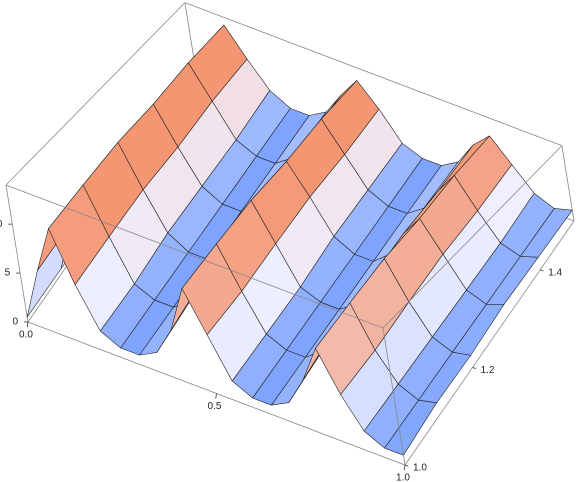  Describe the element at coordinates (8, 273) in the screenshot. I see `tick-label: 5` at that location.